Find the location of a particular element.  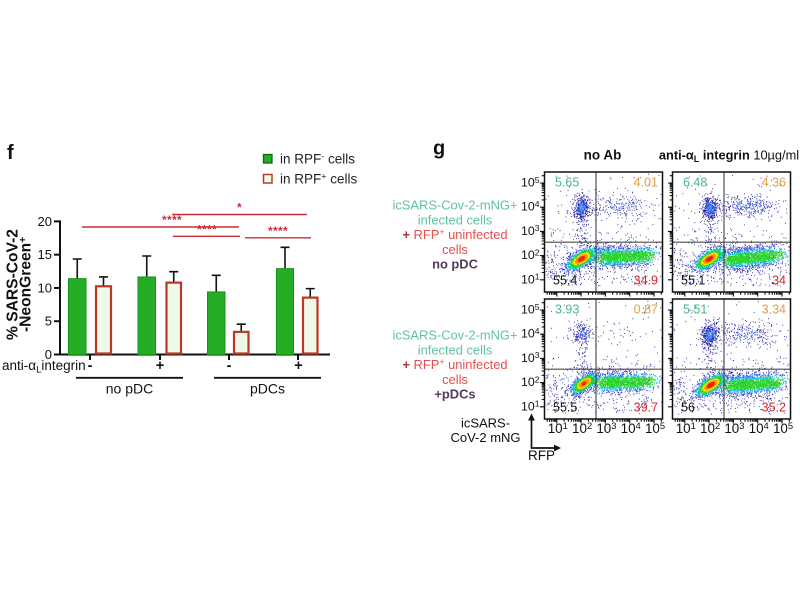

svg-text: CoV-2 mNG is located at coordinates (485, 437).